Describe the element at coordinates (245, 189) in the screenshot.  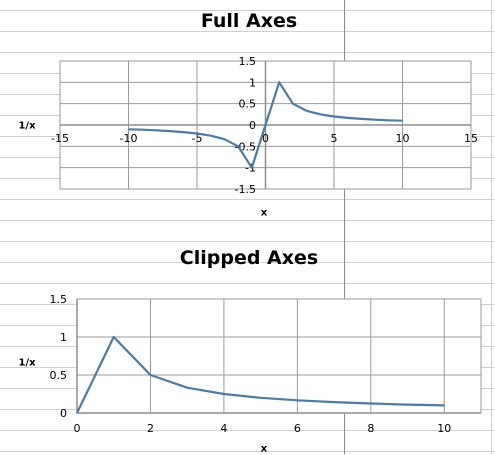
I see `y-tick-label: -1.5` at that location.